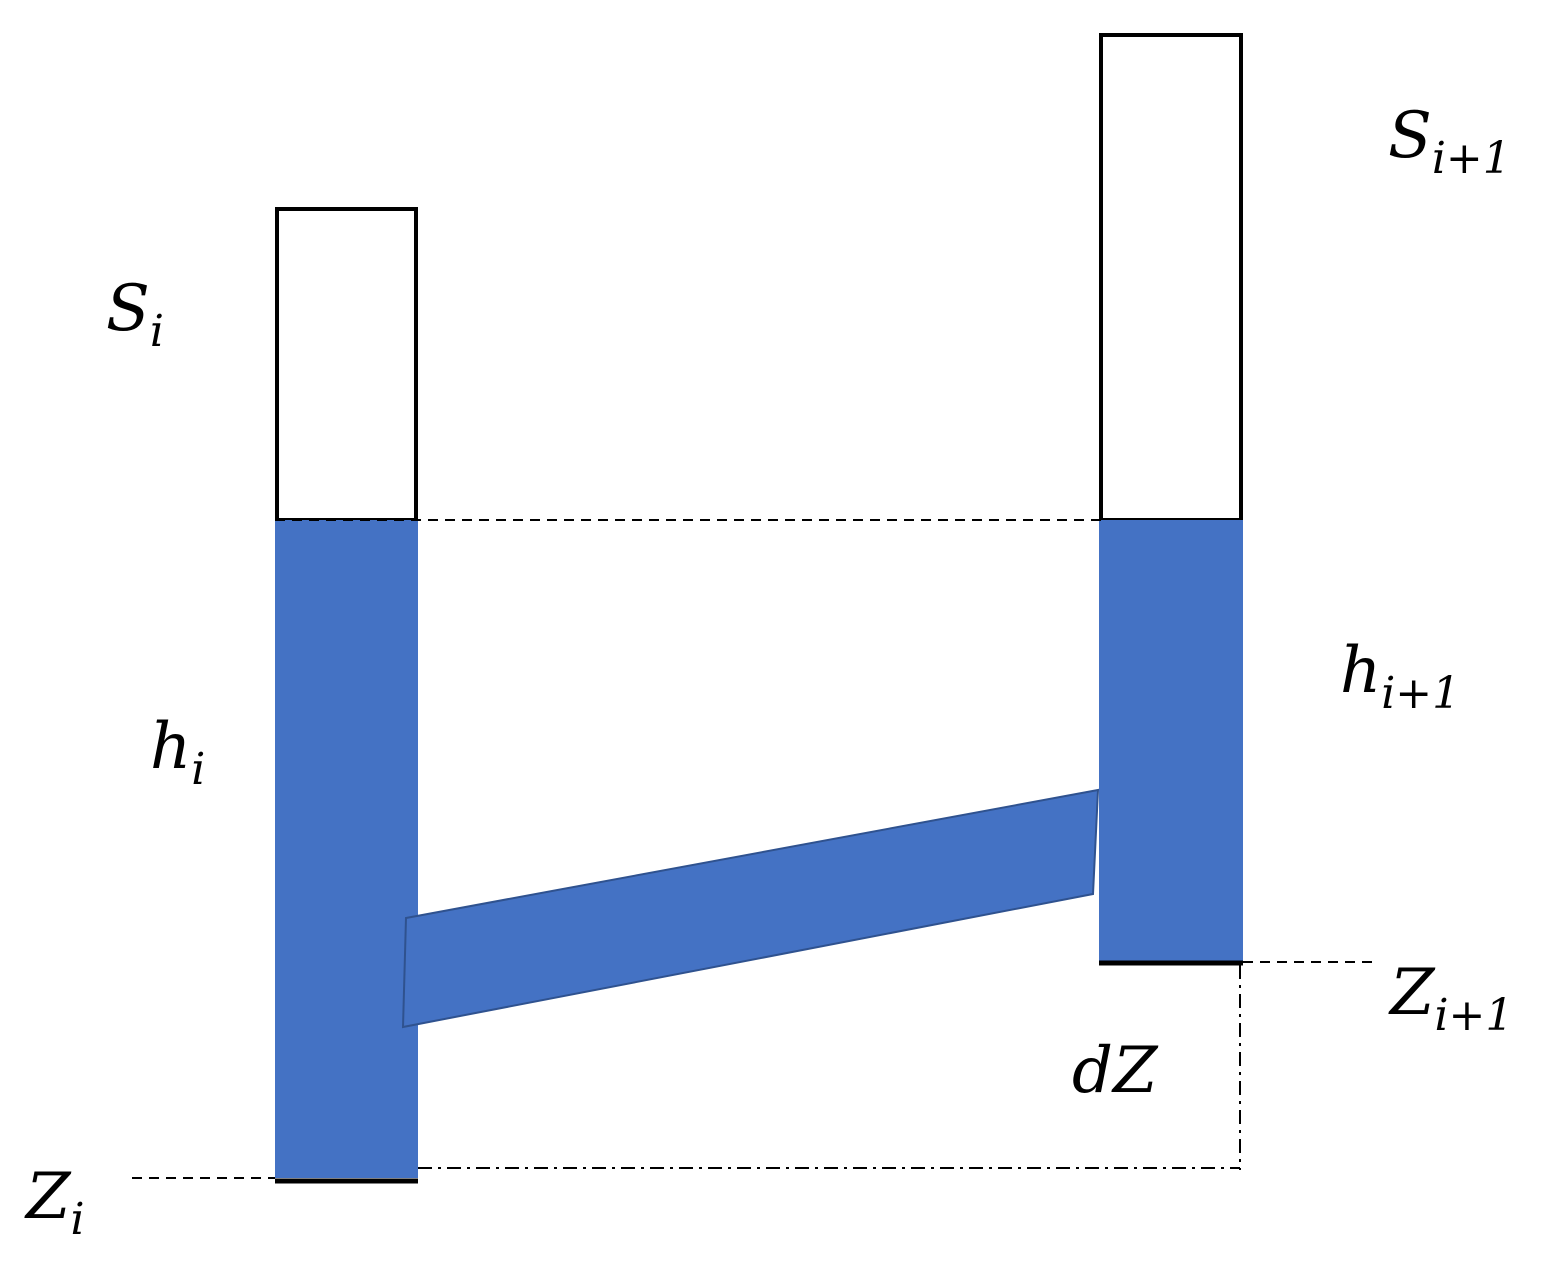  I want to click on connecting-pipe, so click(750, 908).